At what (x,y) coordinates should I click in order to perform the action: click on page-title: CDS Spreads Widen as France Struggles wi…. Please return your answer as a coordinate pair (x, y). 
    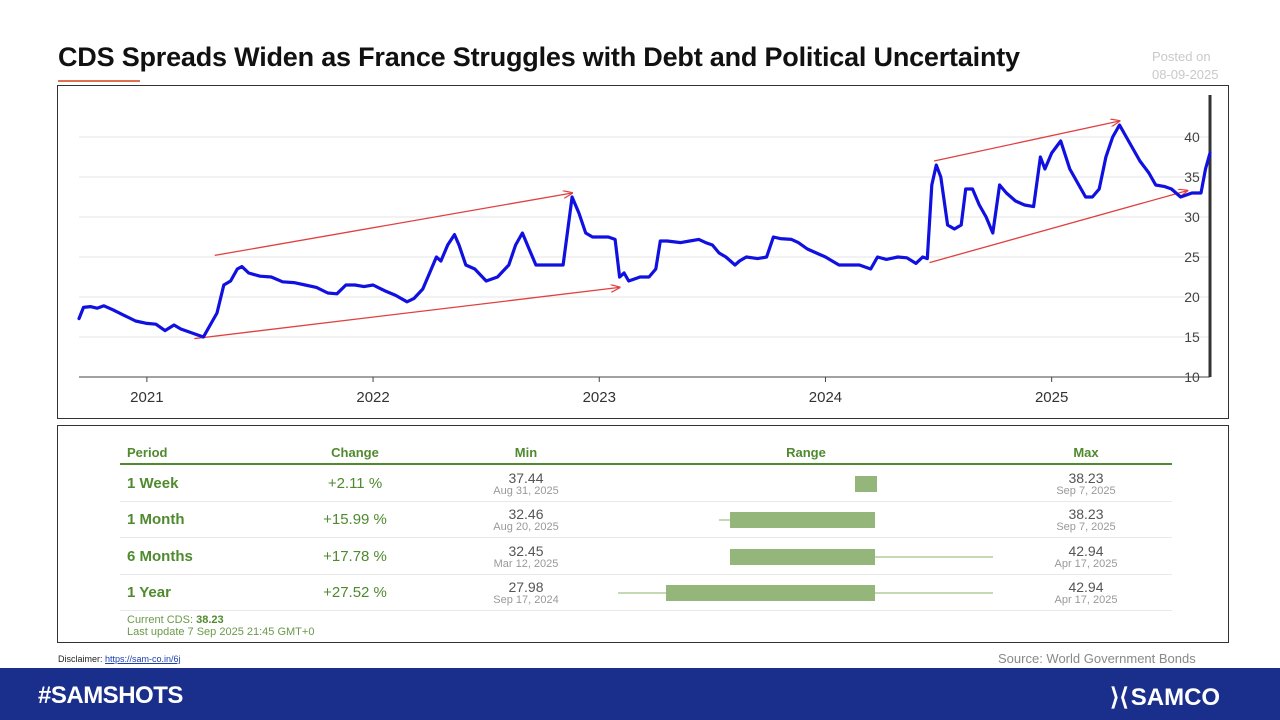
    Looking at the image, I should click on (539, 57).